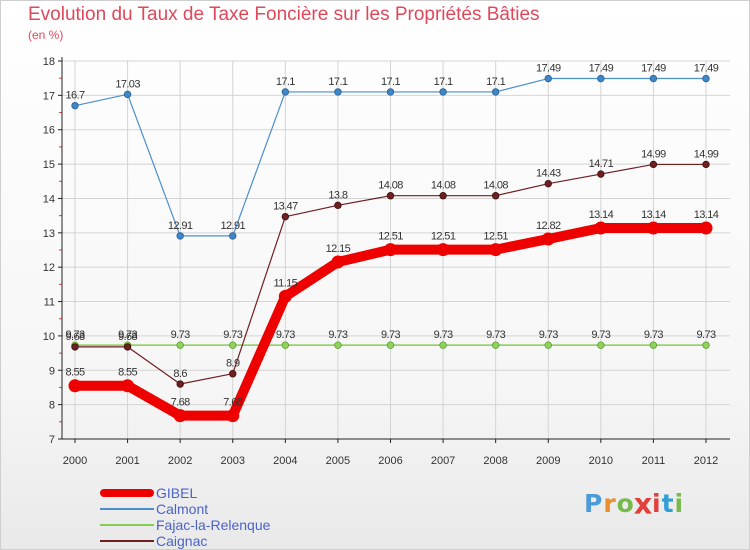 This screenshot has width=750, height=550. What do you see at coordinates (52, 440) in the screenshot?
I see `y-tick-label: 7` at bounding box center [52, 440].